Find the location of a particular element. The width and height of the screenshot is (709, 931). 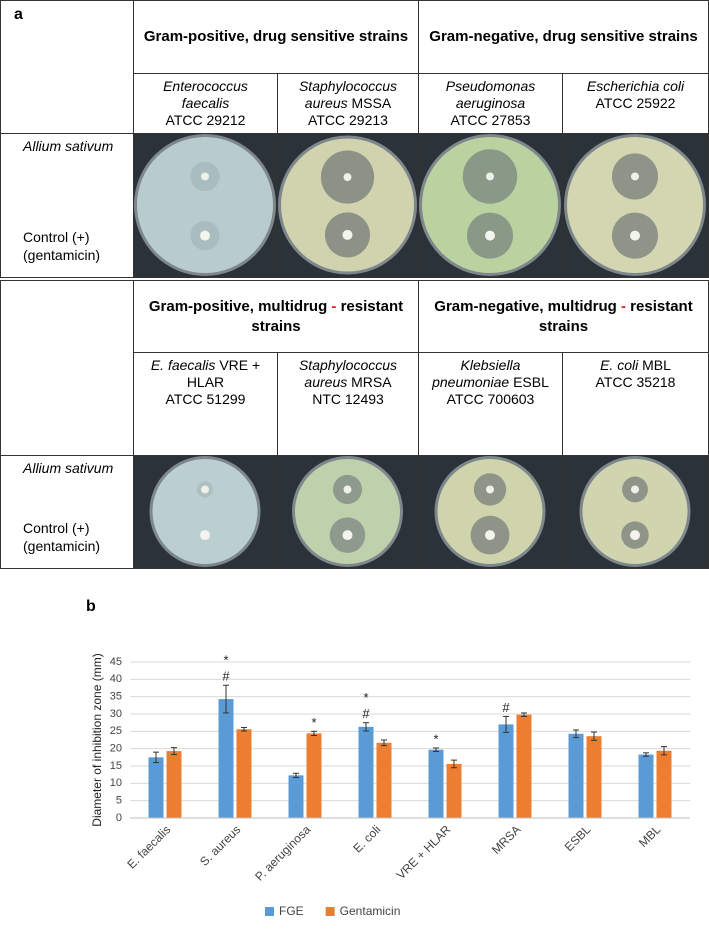

group-title: Gram-negative, drug sensitive strains is located at coordinates (563, 37).